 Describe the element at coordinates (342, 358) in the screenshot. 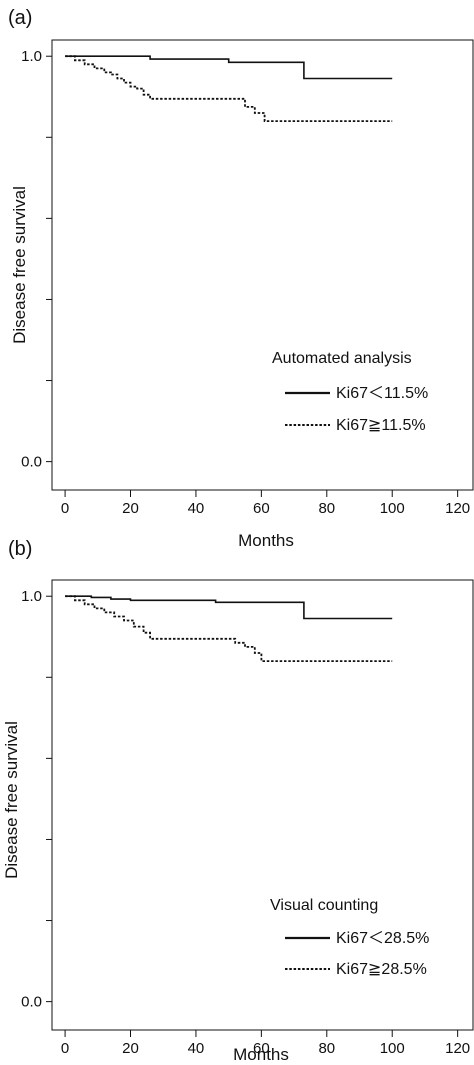

I see `legend-title: Automated analysis` at that location.